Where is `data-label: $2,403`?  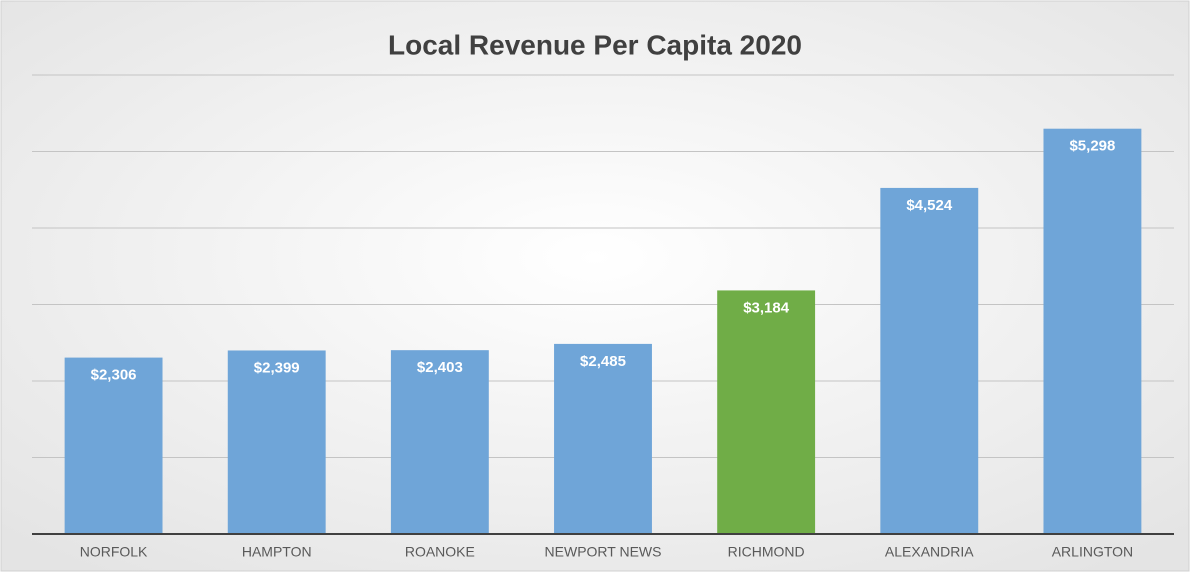
data-label: $2,403 is located at coordinates (440, 367).